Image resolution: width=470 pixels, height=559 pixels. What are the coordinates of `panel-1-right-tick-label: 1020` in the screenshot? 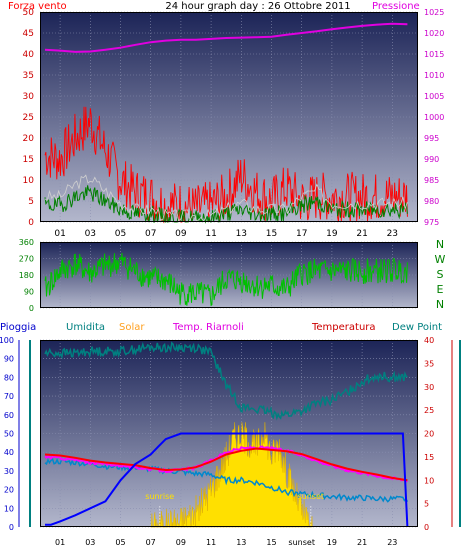 It's located at (434, 33).